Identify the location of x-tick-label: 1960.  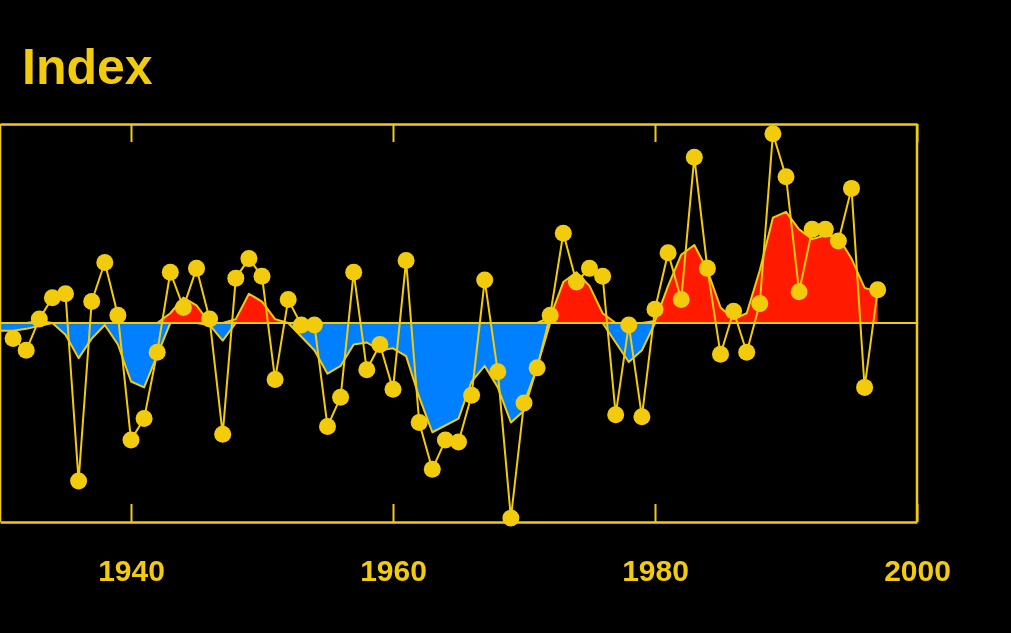
(393, 571).